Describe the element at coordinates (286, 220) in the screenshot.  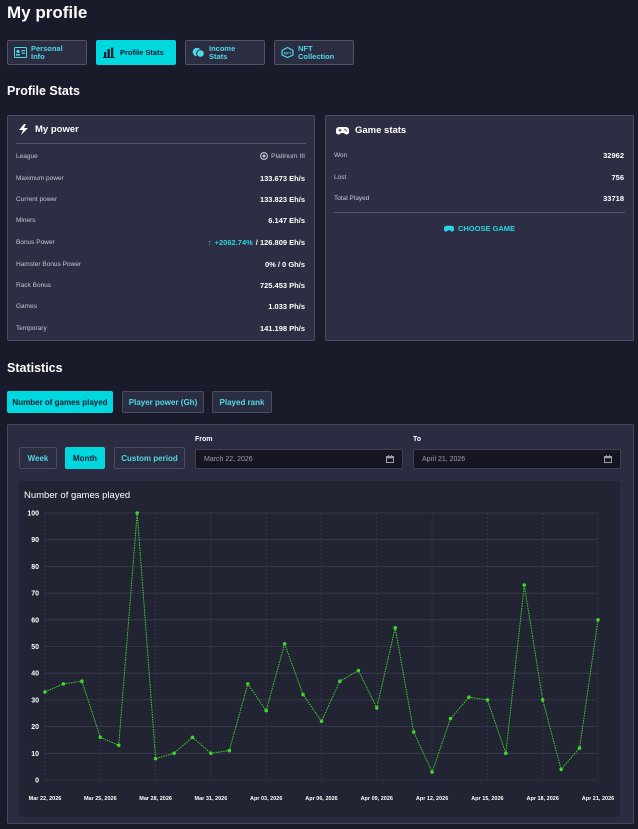
I see `miners-value: 6.147 Eh/s` at that location.